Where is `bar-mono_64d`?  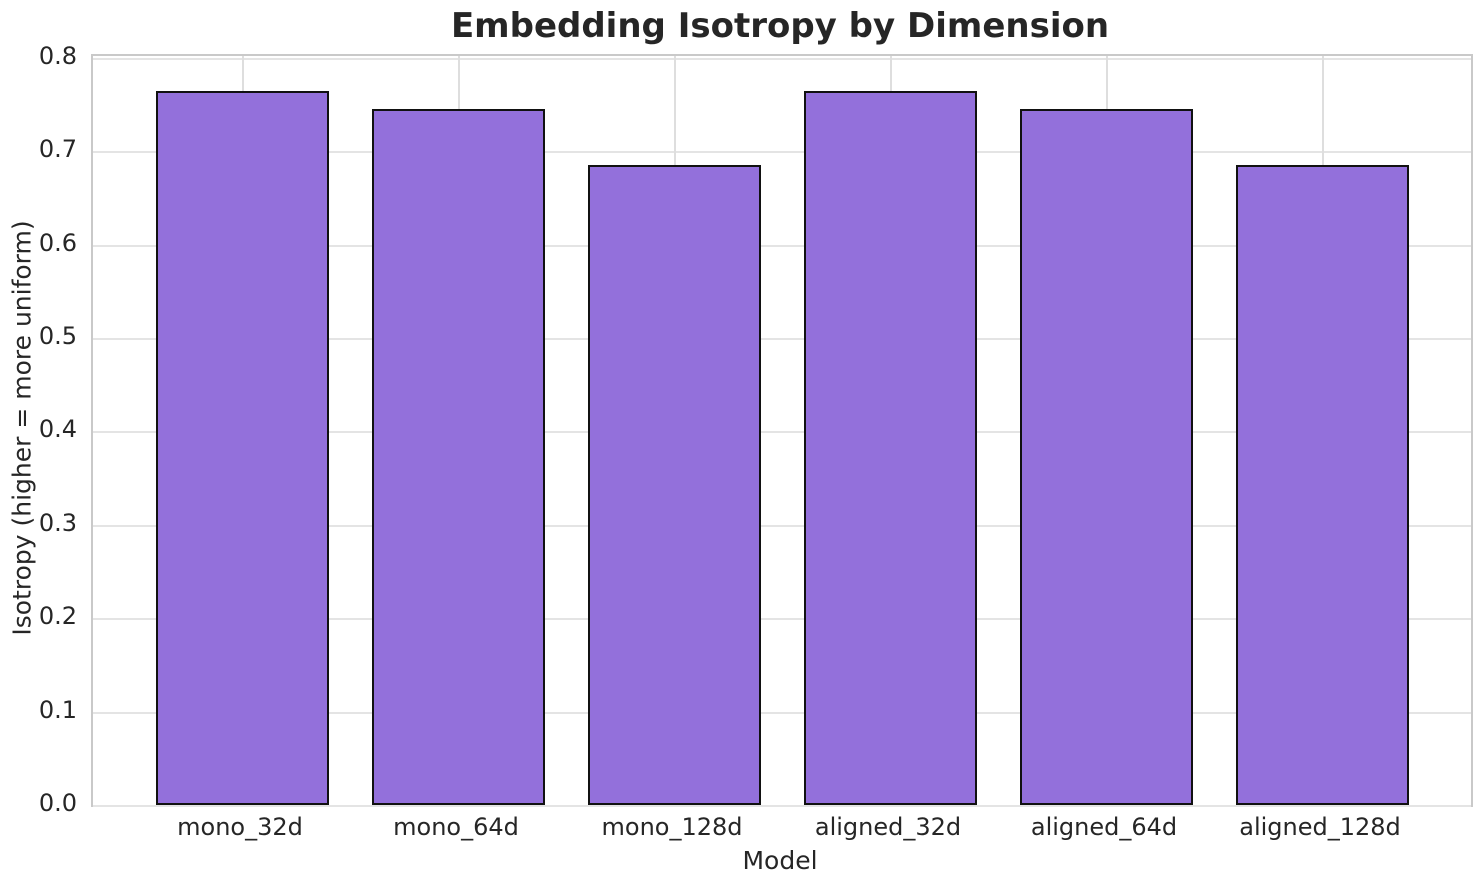
bar-mono_64d is located at coordinates (458, 457).